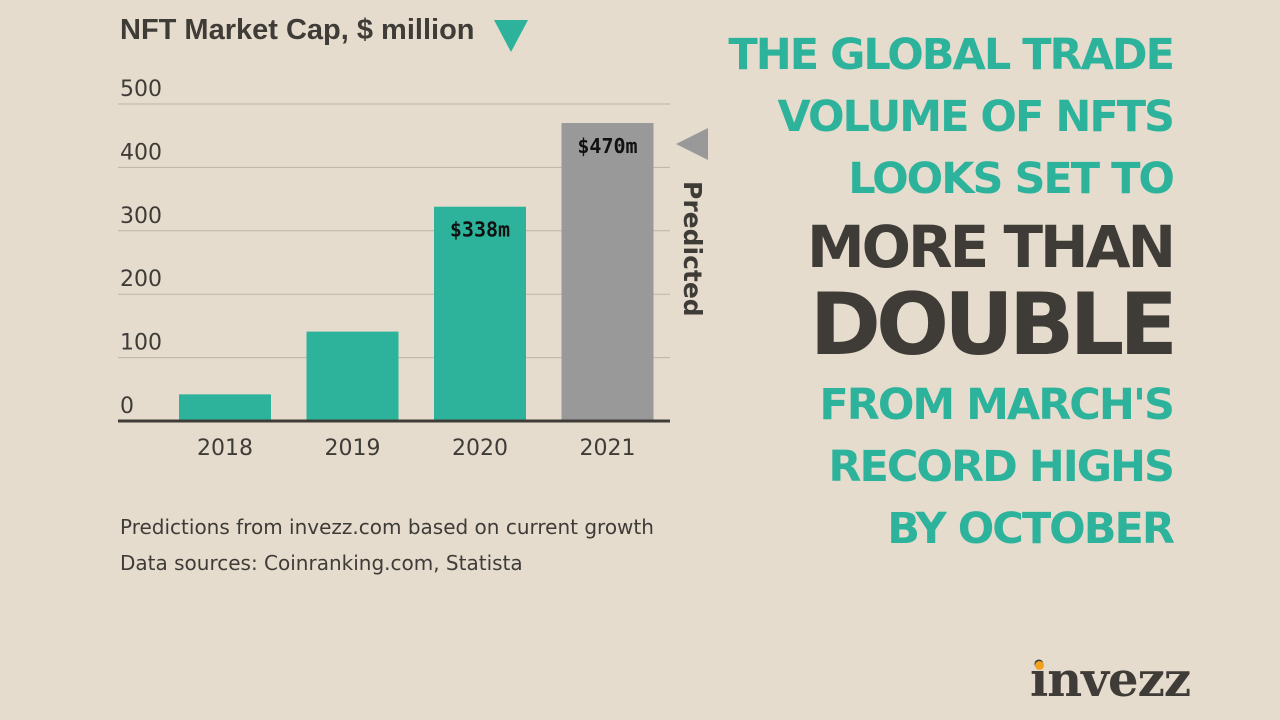 The height and width of the screenshot is (720, 1280). What do you see at coordinates (692, 249) in the screenshot?
I see `predicted-label: Predicted` at bounding box center [692, 249].